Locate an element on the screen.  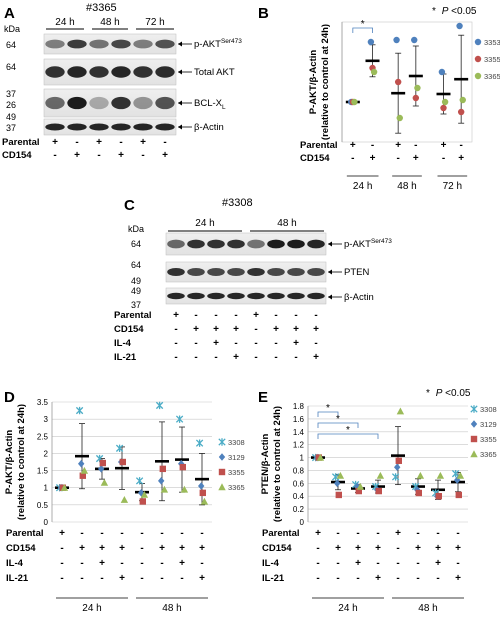
chart-d-legend-label-0: 3308 is located at coordinates (236, 442).